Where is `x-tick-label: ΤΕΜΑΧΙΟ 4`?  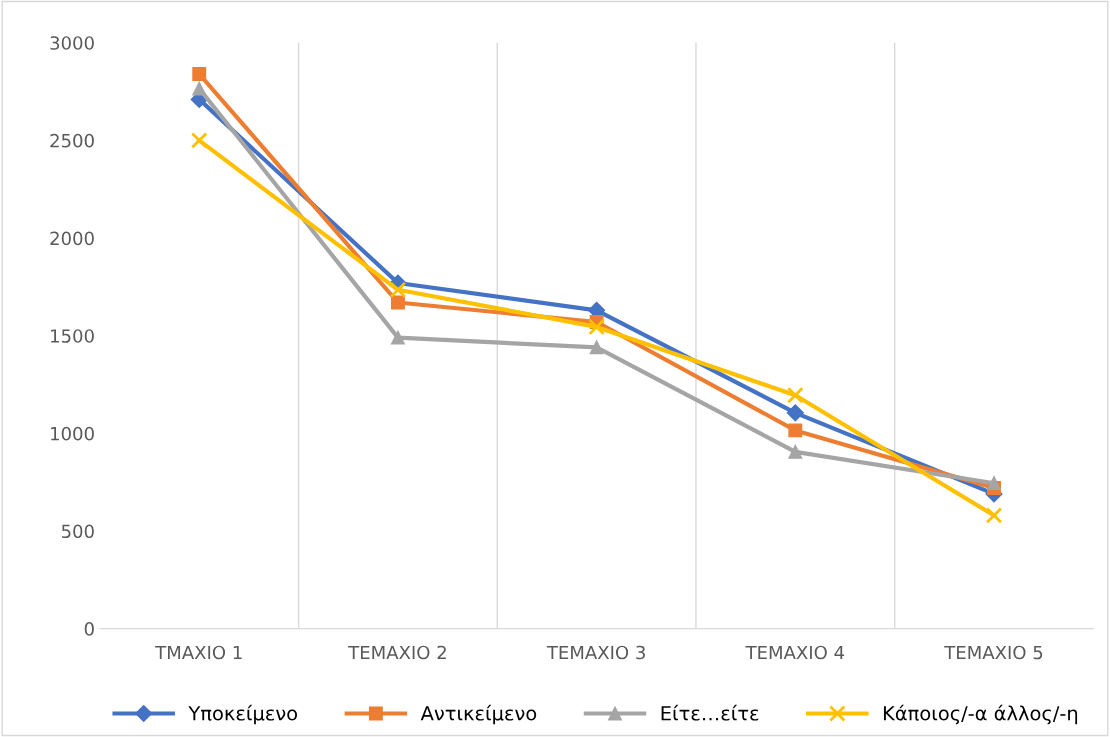
x-tick-label: ΤΕΜΑΧΙΟ 4 is located at coordinates (795, 652).